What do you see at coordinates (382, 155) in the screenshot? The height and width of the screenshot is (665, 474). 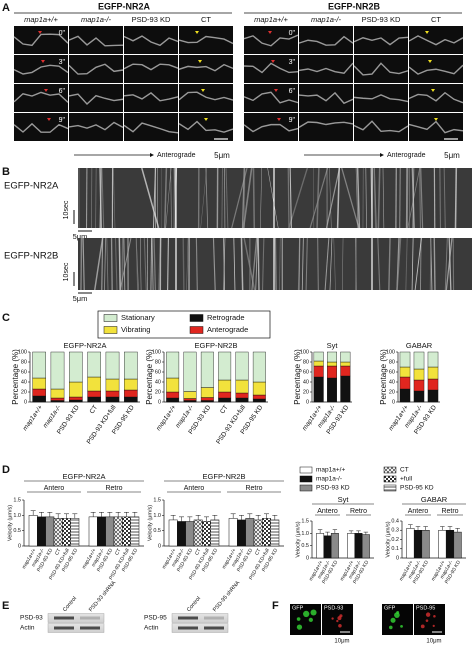 I see `direction-arrowhead` at bounding box center [382, 155].